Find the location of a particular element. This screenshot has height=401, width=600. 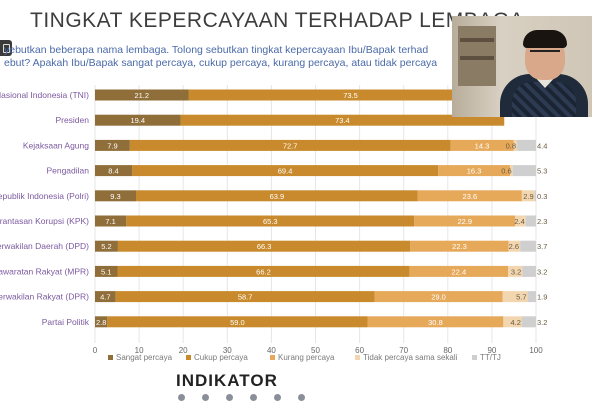

category-label: Kejaksaan Agung is located at coordinates (56, 145).